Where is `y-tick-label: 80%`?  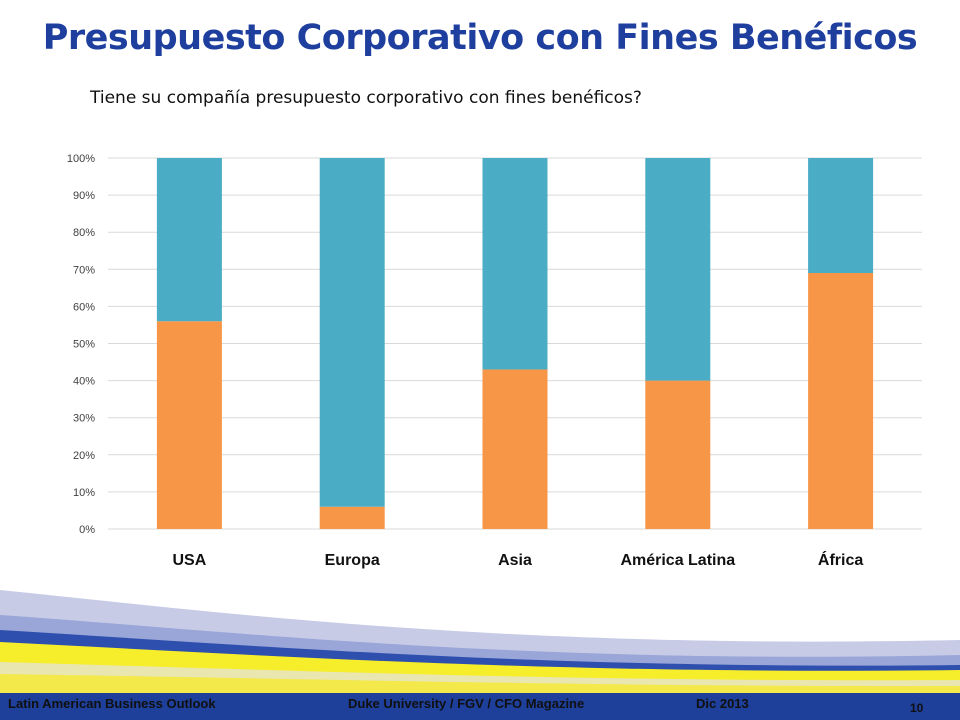 y-tick-label: 80% is located at coordinates (84, 233).